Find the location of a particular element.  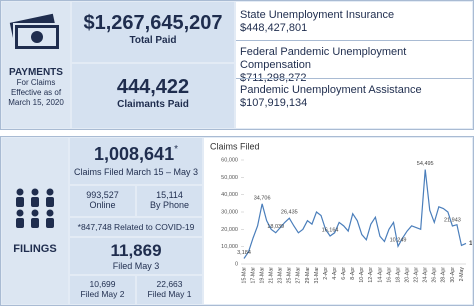

data-label: 34,706 is located at coordinates (262, 198).